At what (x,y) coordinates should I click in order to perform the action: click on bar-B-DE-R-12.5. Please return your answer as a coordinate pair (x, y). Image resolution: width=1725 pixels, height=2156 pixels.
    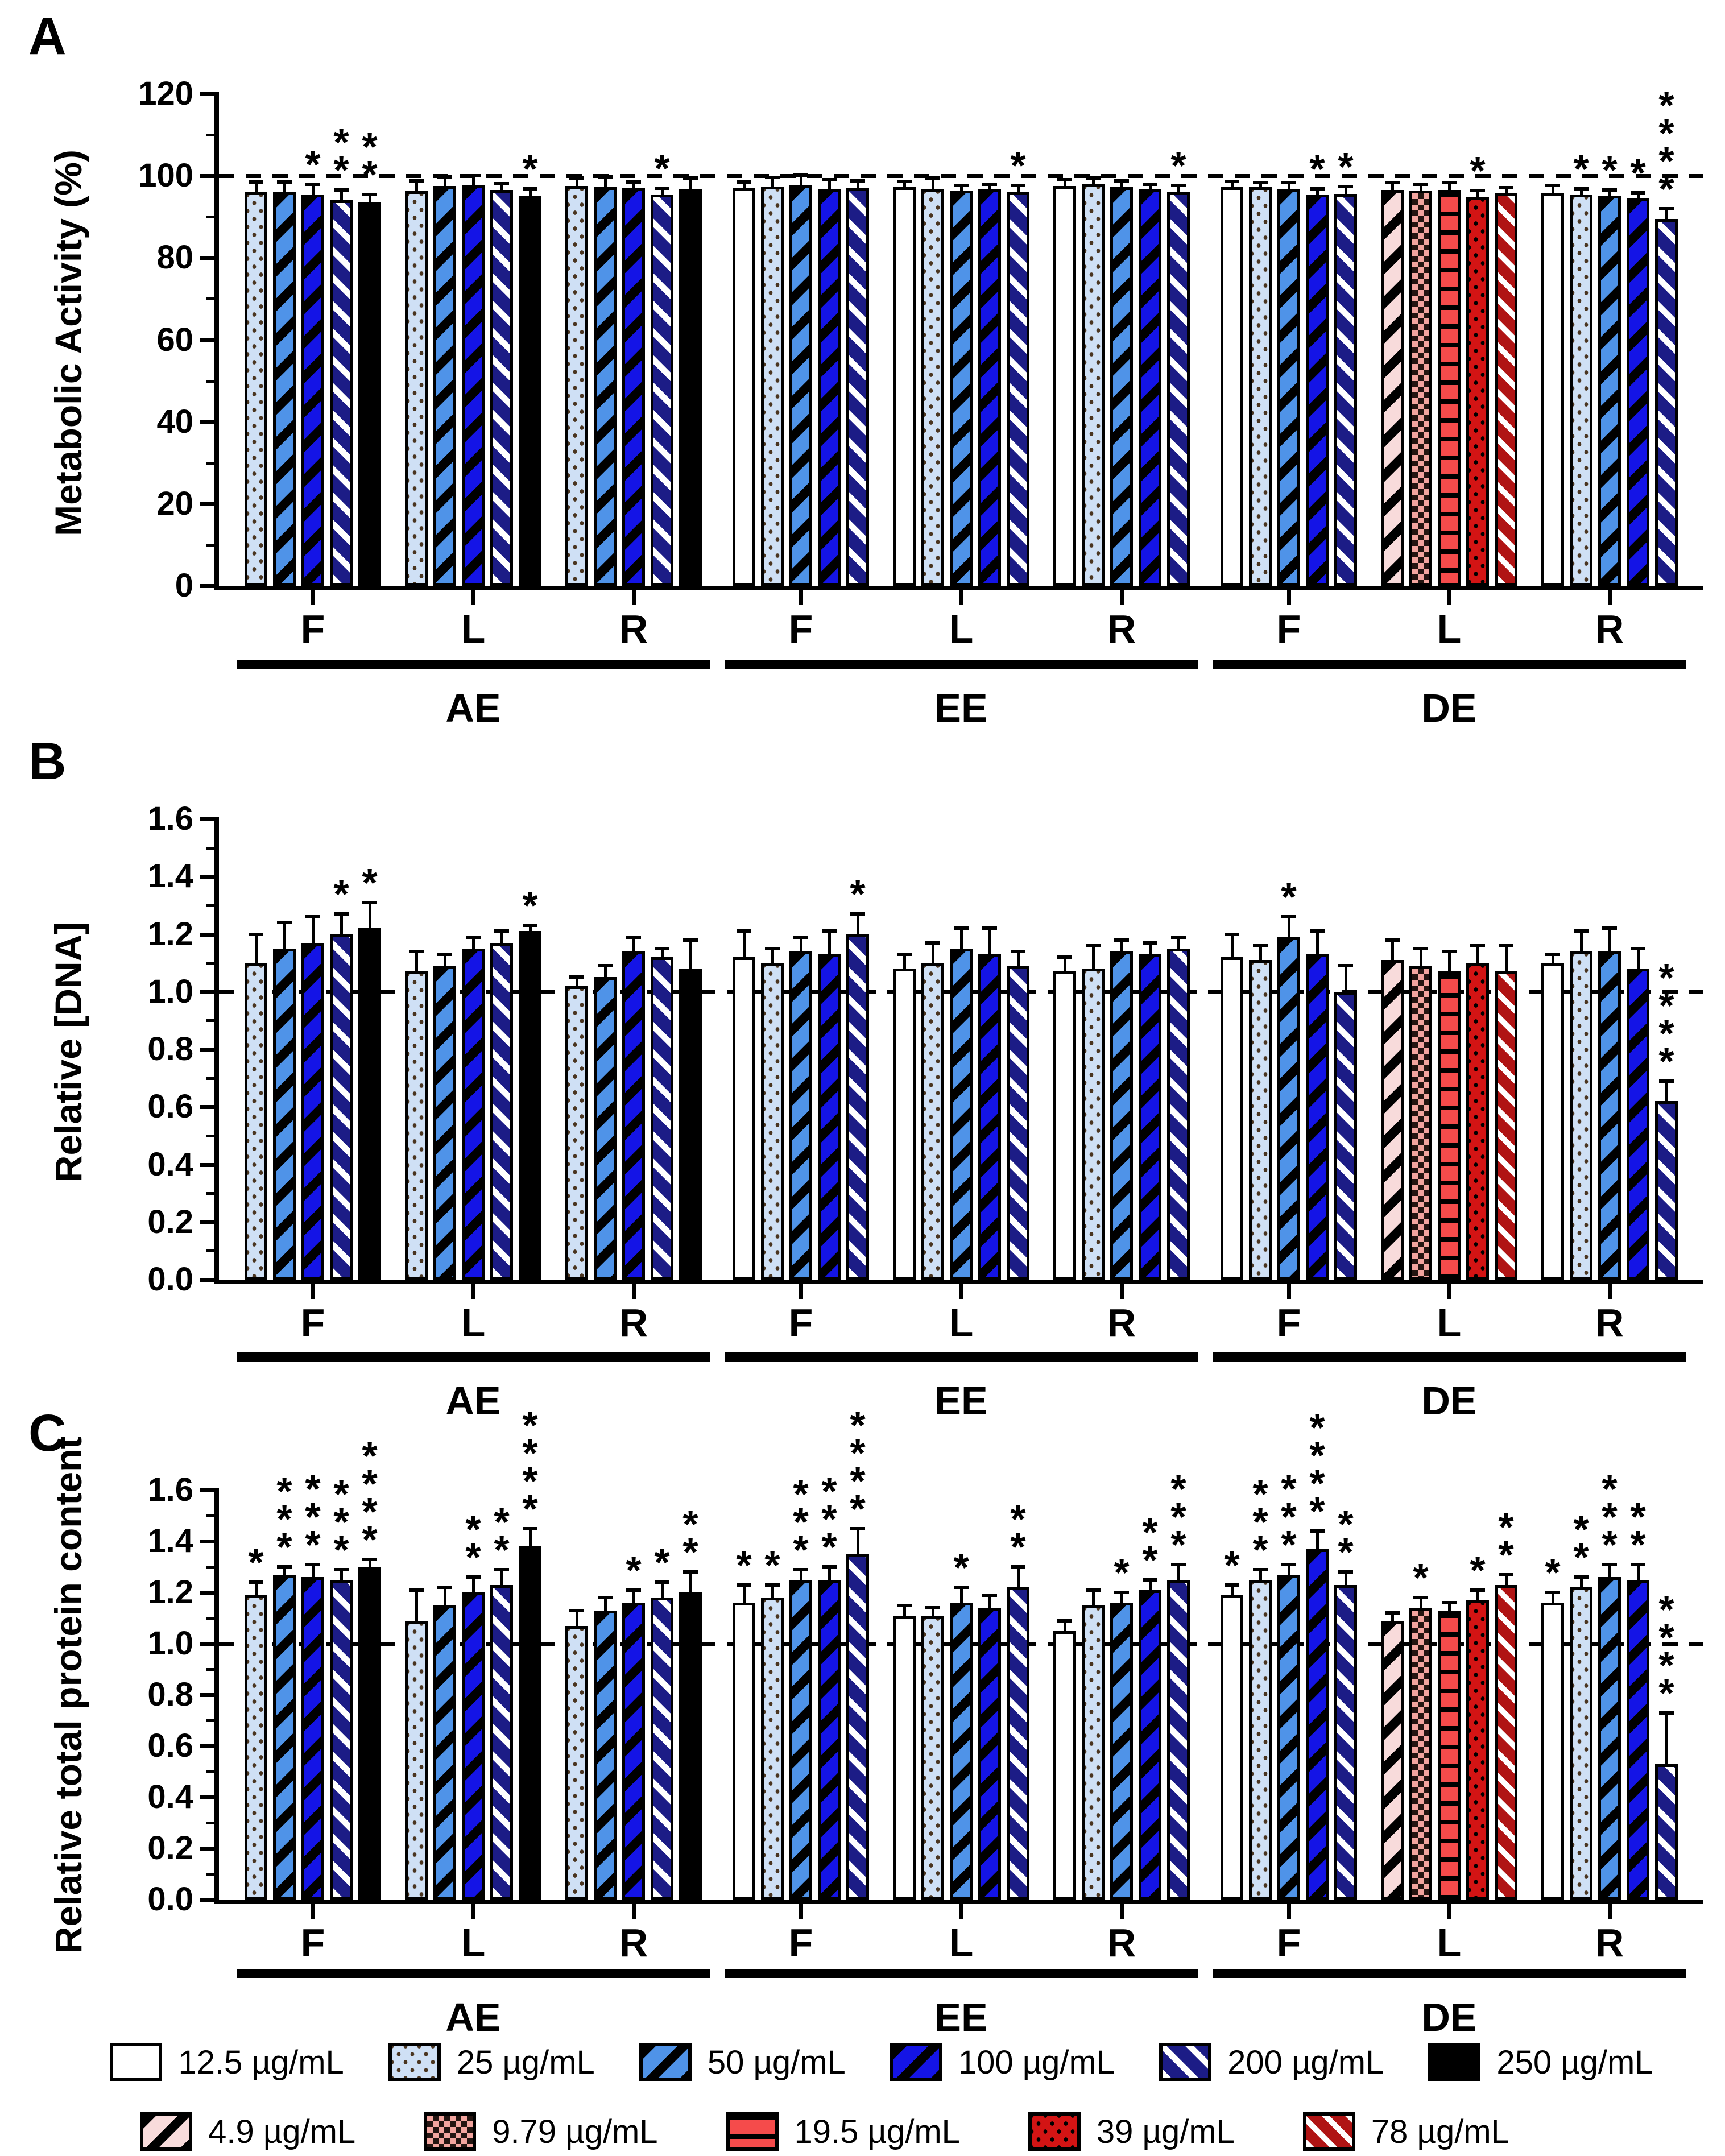
    Looking at the image, I should click on (1552, 1121).